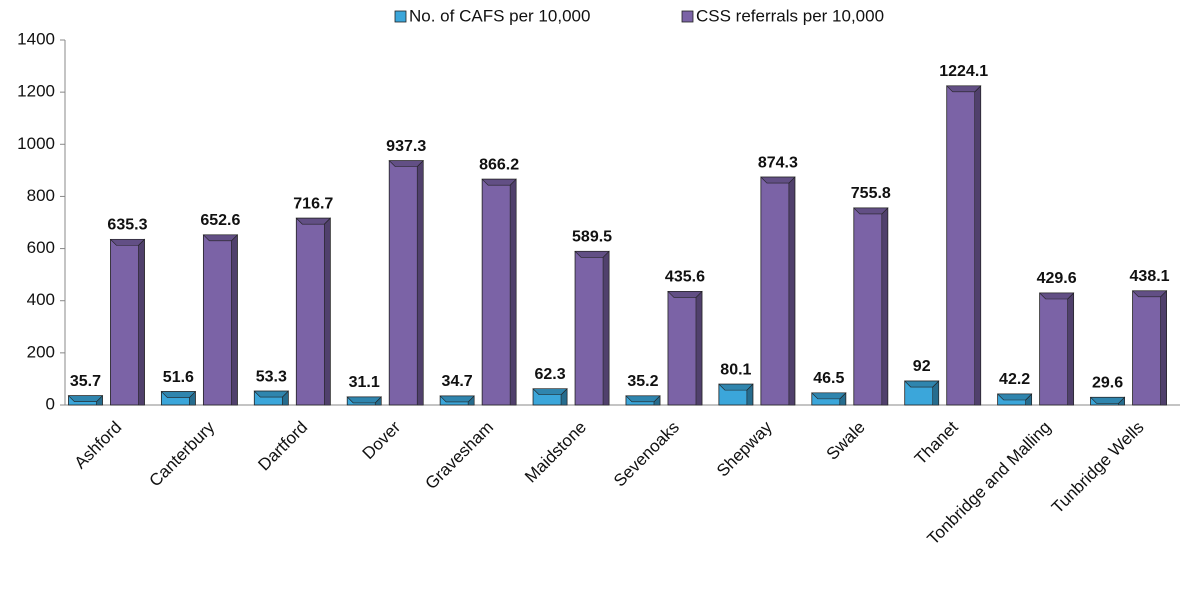  What do you see at coordinates (457, 381) in the screenshot?
I see `value-label: 34.7` at bounding box center [457, 381].